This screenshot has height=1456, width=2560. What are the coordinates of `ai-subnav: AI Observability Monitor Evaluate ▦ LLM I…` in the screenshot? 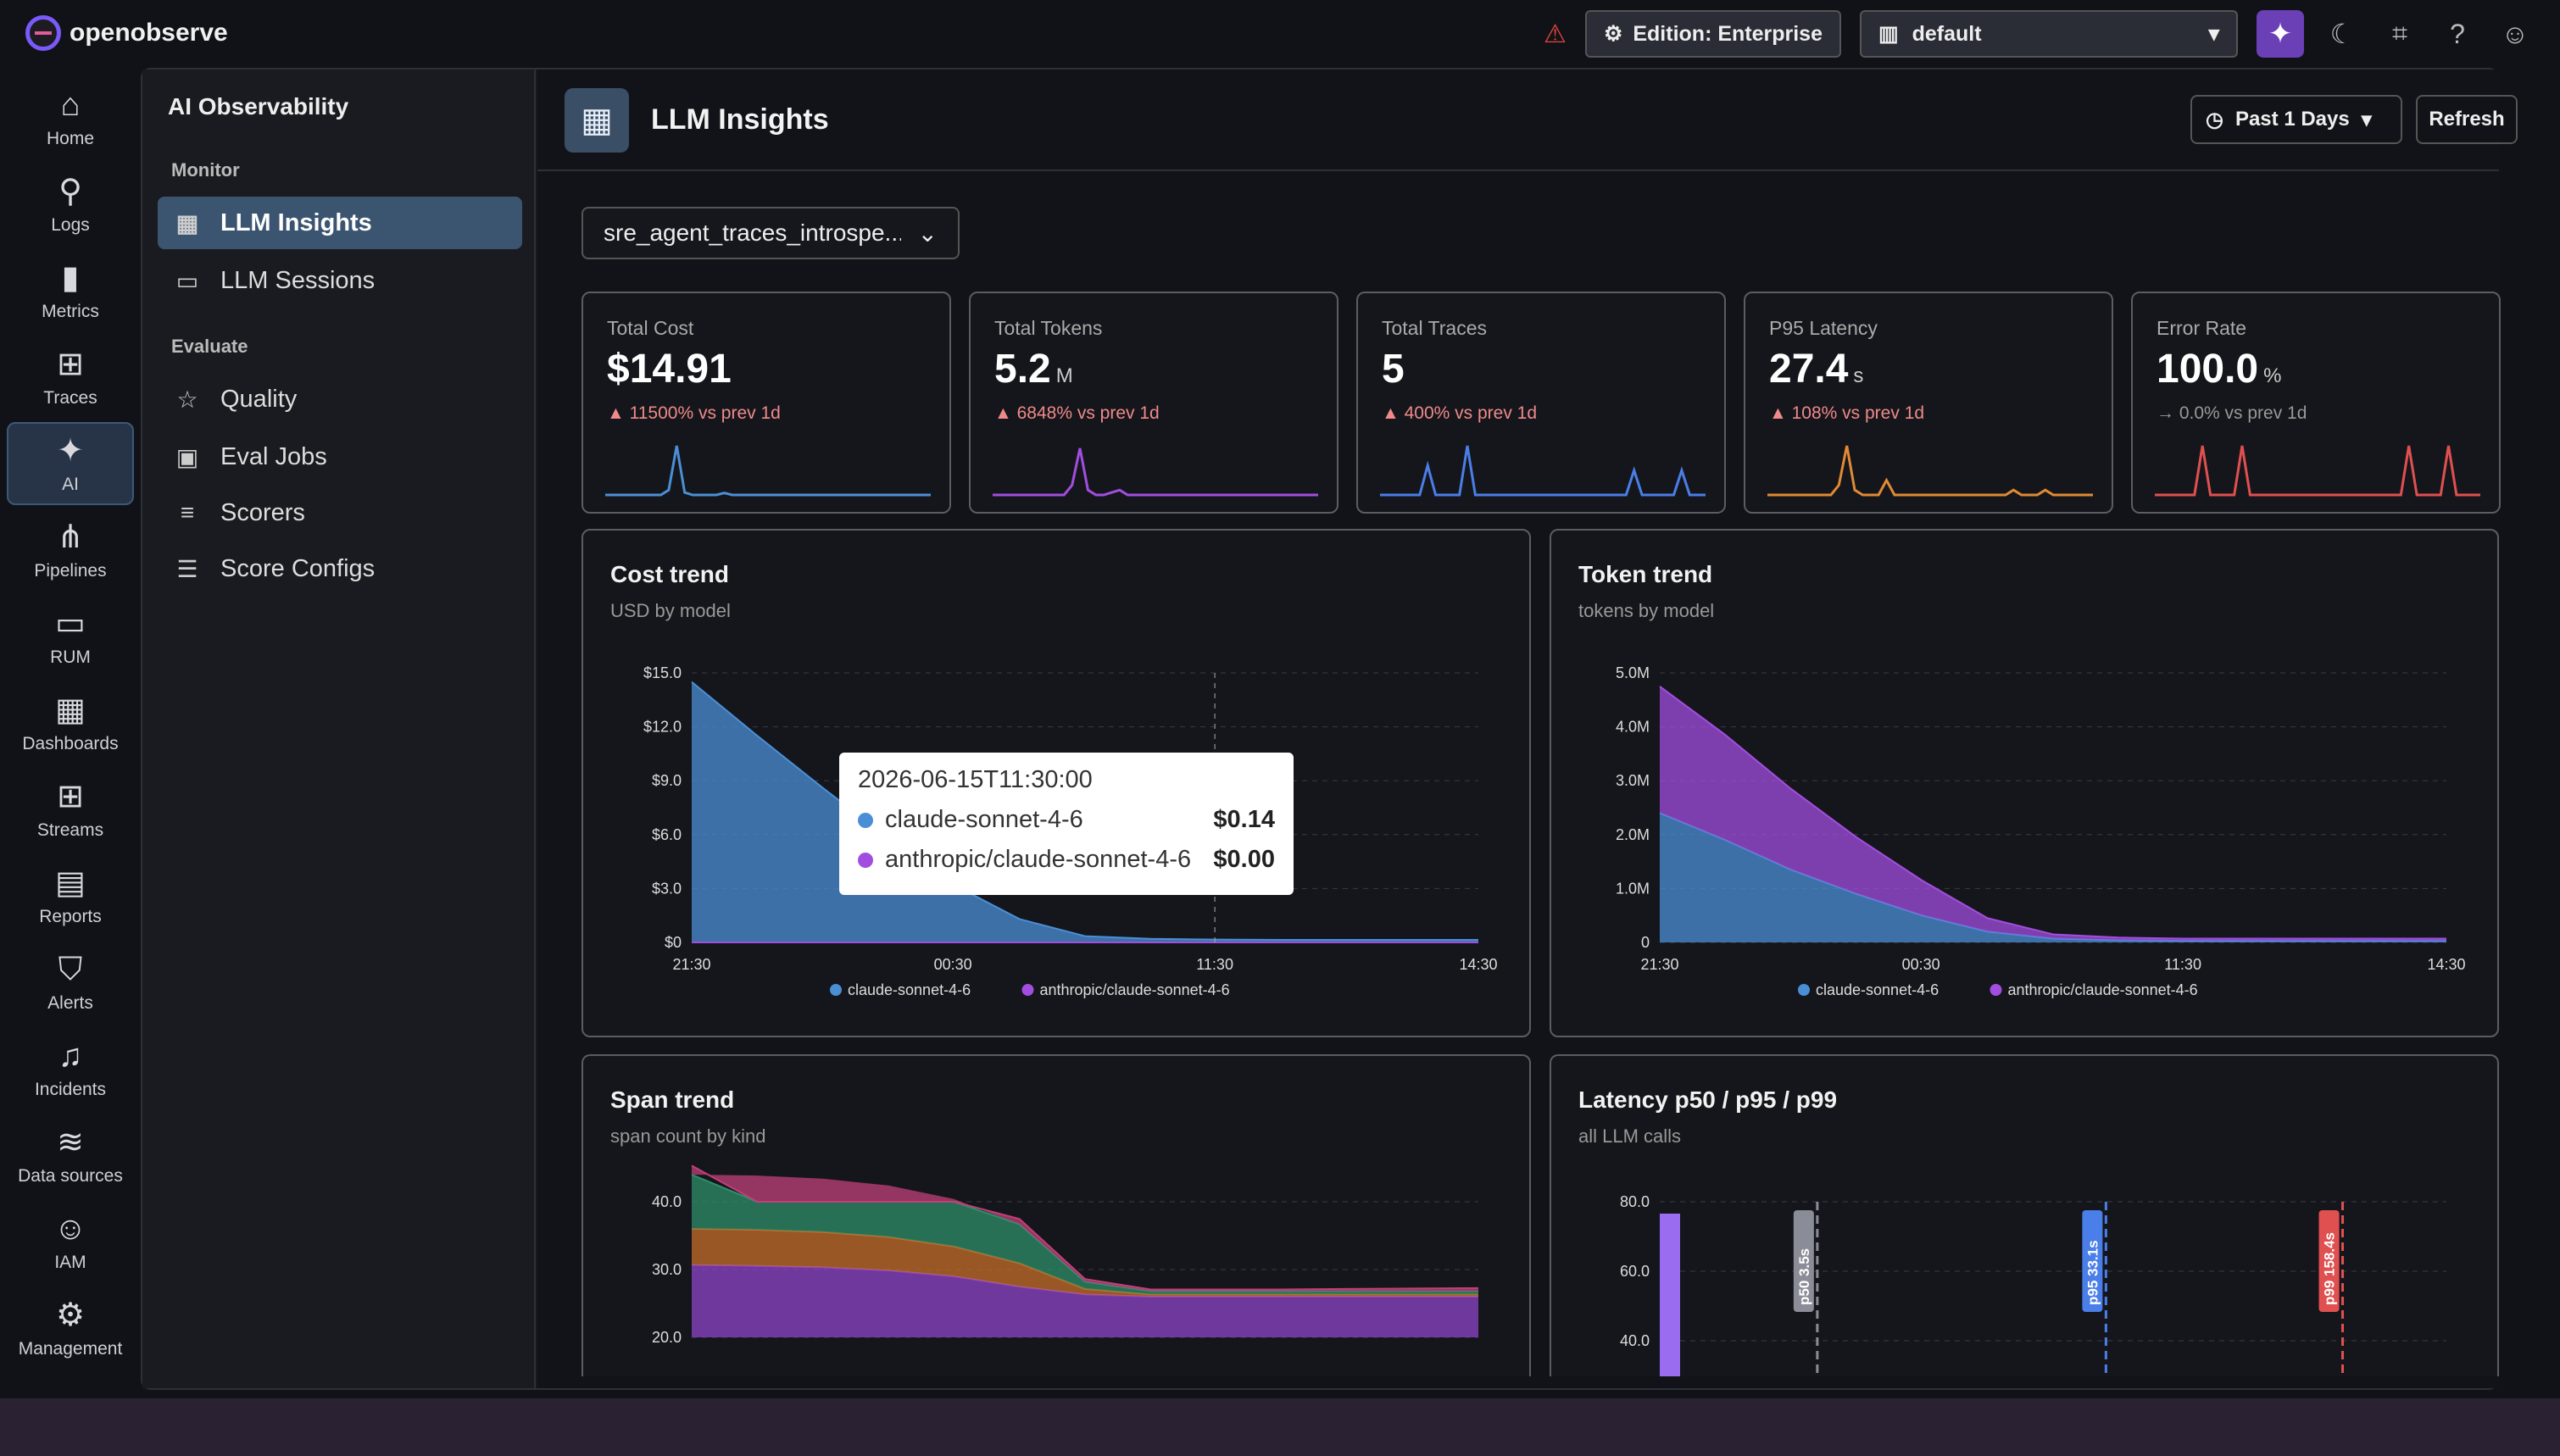 It's located at (339, 729).